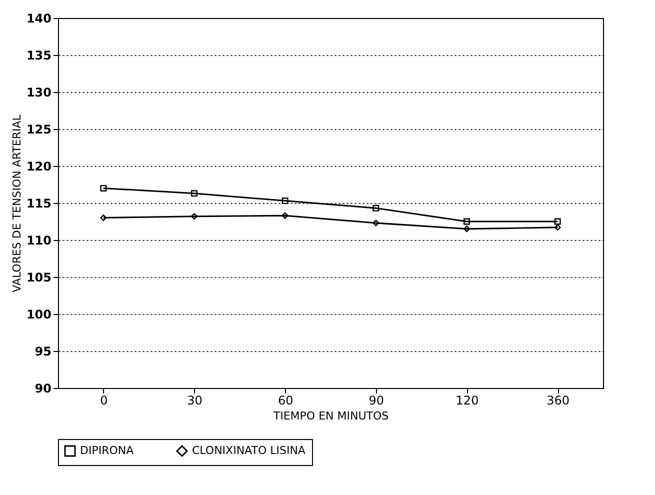  I want to click on y-axis-title: VALORES DE TENSION ARTERIAL, so click(17, 203).